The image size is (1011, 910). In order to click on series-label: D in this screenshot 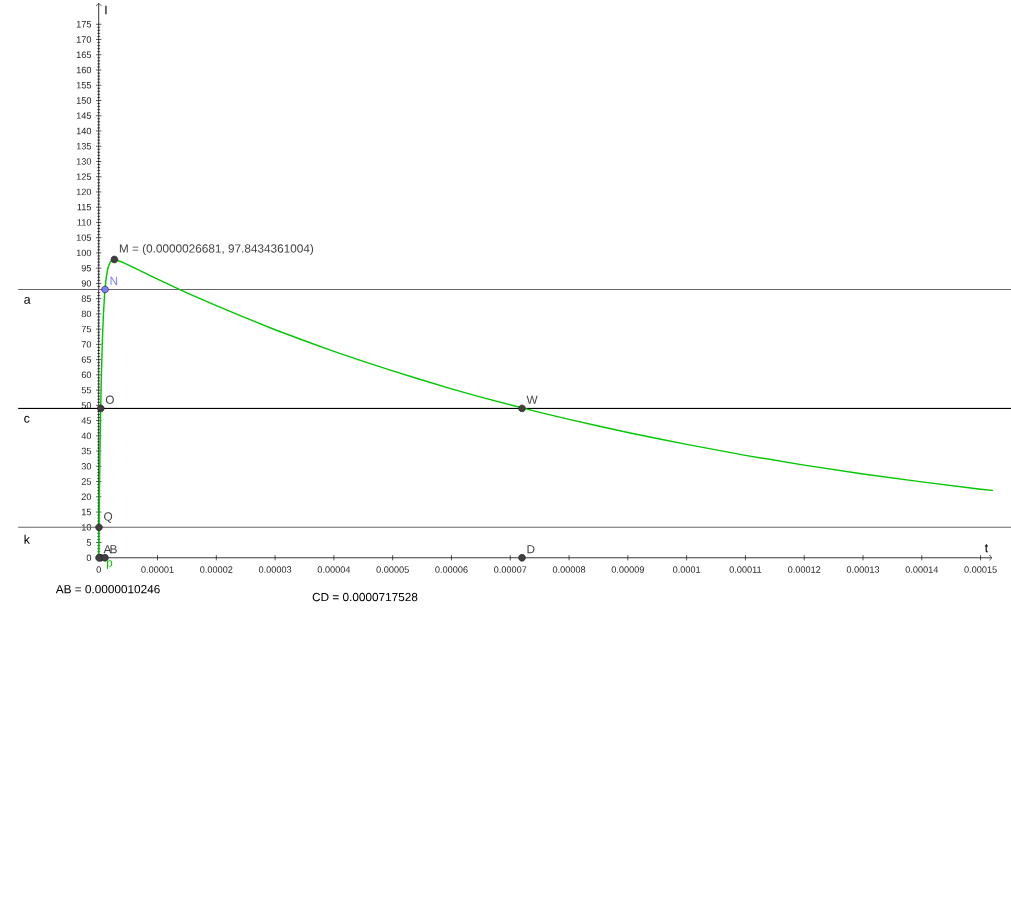, I will do `click(531, 549)`.